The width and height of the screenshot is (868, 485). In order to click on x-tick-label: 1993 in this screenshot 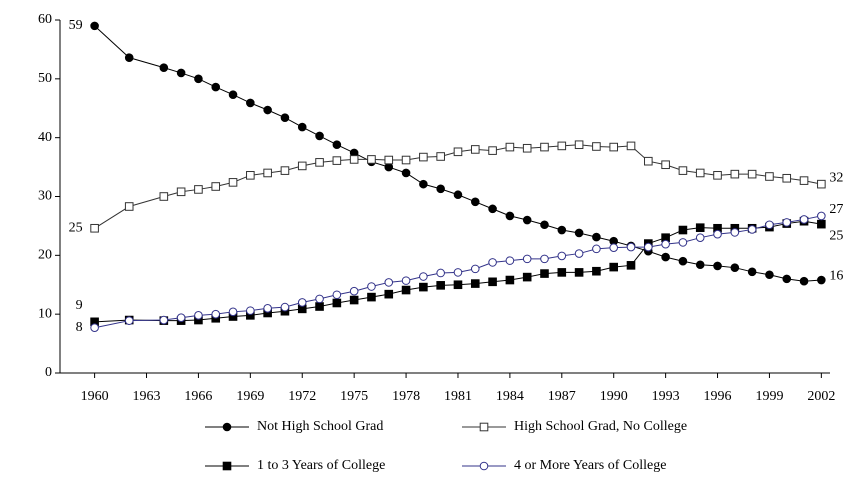, I will do `click(666, 396)`.